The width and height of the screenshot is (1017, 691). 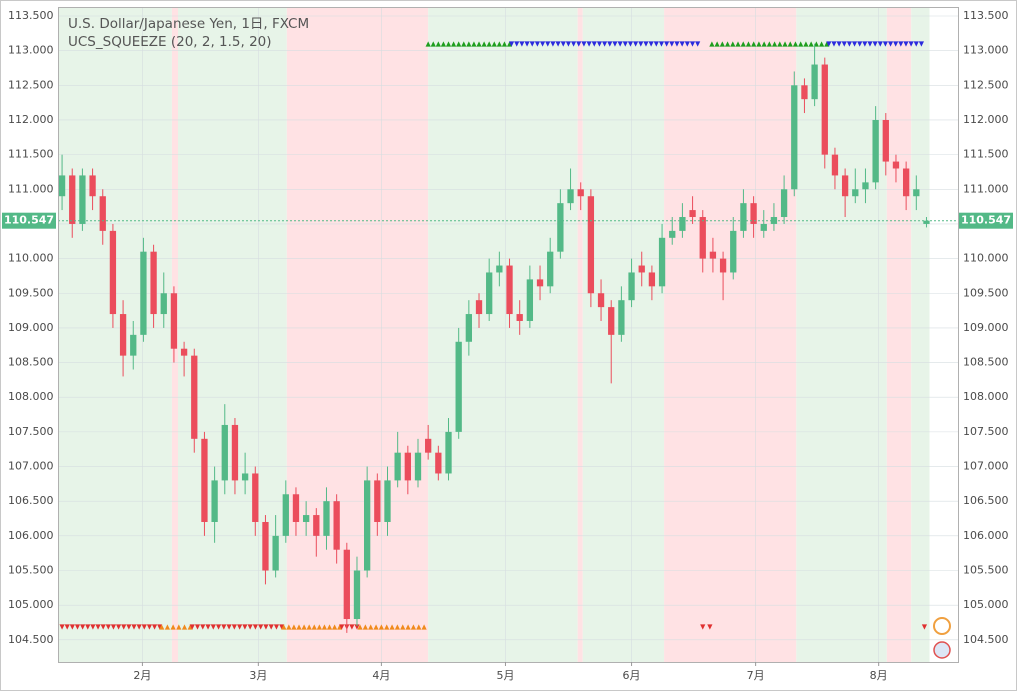 I want to click on squeeze-band, so click(x=730, y=334).